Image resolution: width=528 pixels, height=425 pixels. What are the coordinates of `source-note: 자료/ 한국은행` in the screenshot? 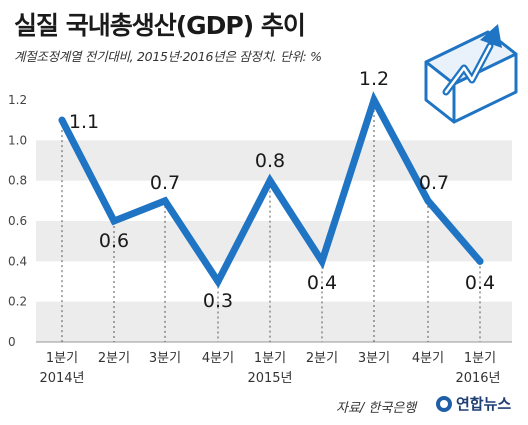 It's located at (376, 408).